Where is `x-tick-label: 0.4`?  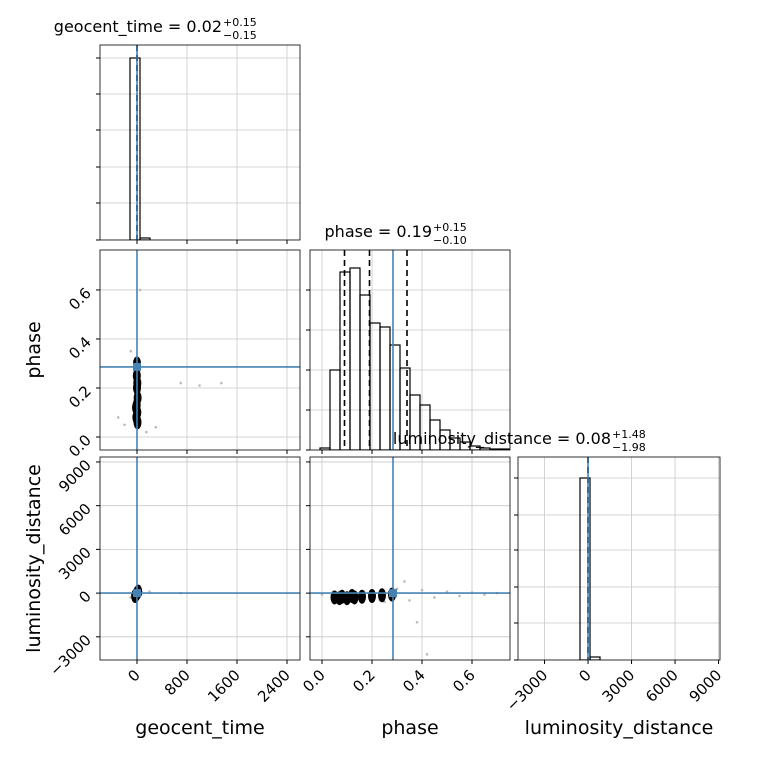 x-tick-label: 0.4 is located at coordinates (414, 681).